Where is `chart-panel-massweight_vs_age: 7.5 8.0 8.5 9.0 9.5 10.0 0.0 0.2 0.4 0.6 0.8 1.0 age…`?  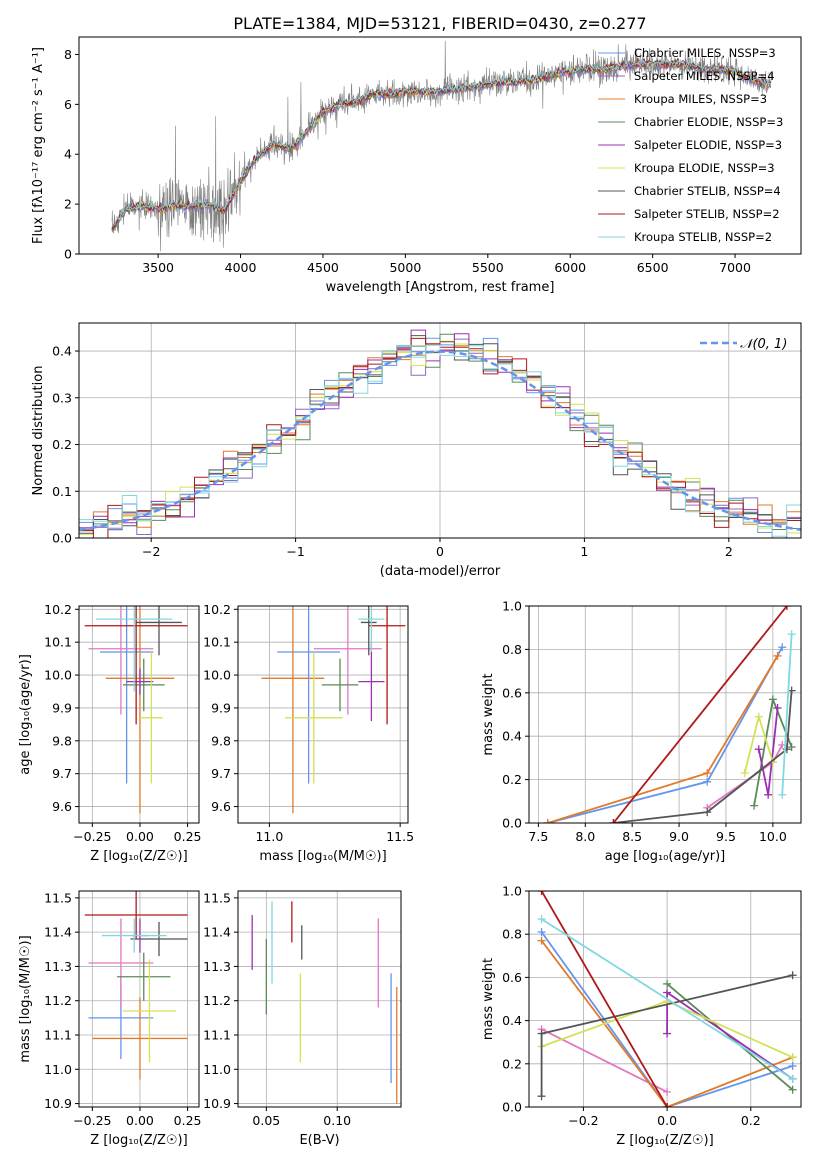
chart-panel-massweight_vs_age: 7.5 8.0 8.5 9.0 9.5 10.0 0.0 0.2 0.4 0.6 0.8 1.0 age… is located at coordinates (641, 731).